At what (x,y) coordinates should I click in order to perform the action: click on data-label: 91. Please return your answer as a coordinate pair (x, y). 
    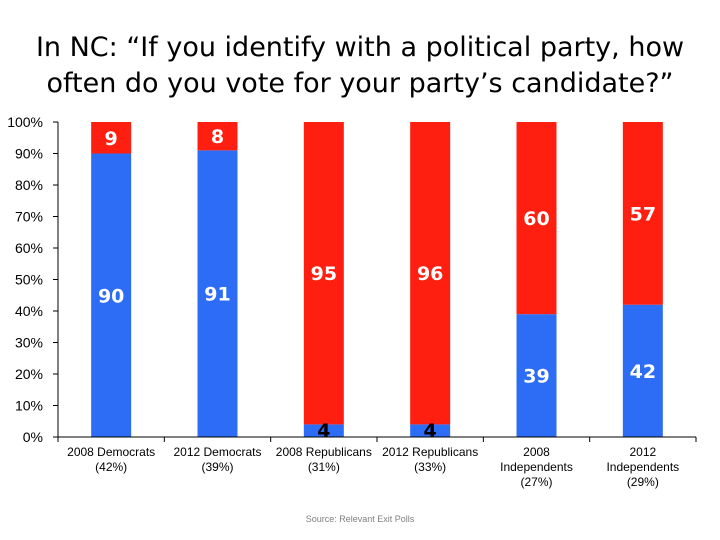
    Looking at the image, I should click on (217, 295).